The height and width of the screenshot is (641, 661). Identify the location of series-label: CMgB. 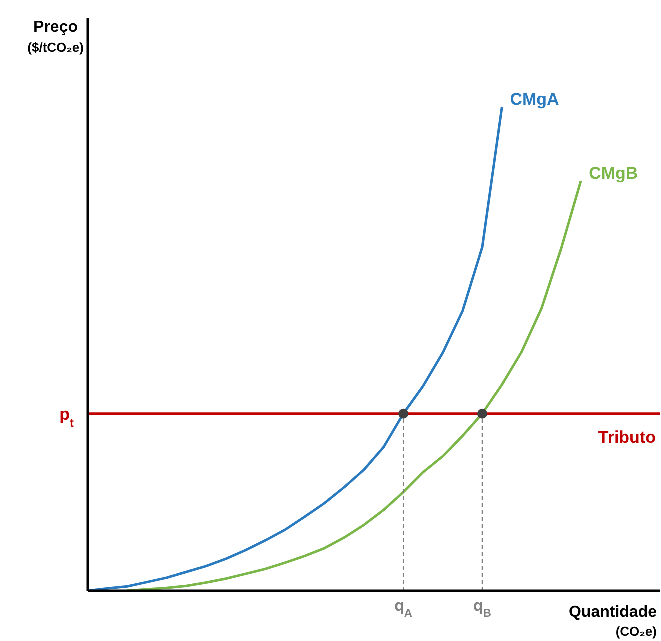
(613, 174).